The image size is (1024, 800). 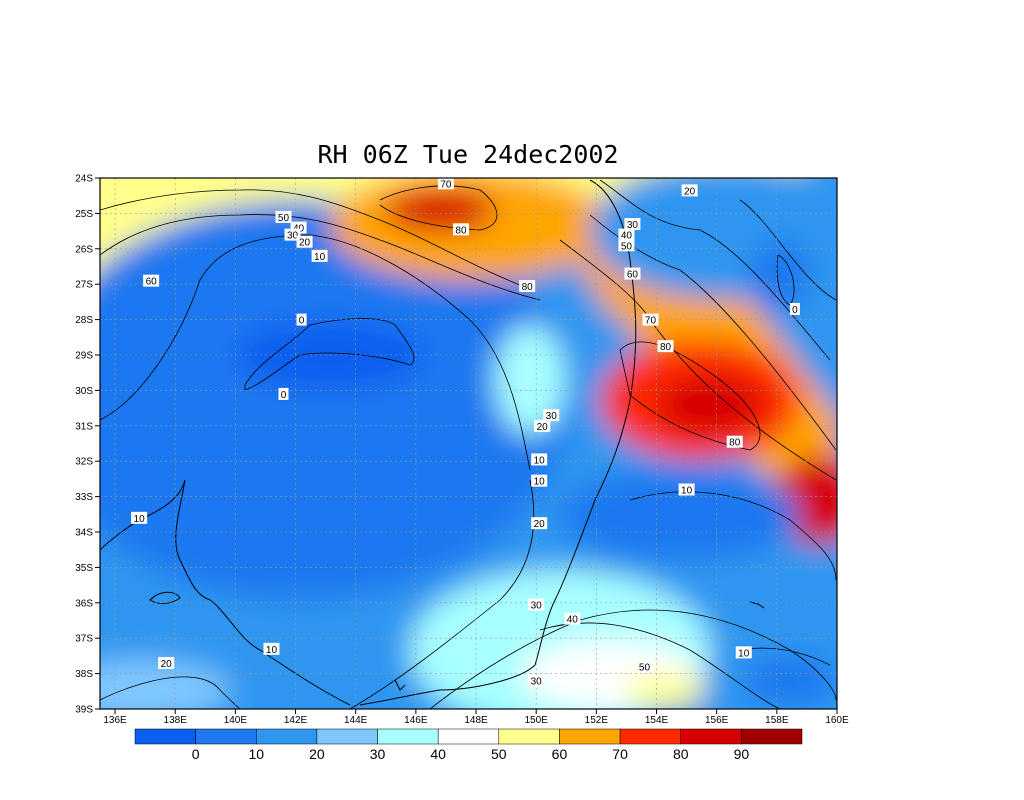 What do you see at coordinates (176, 720) in the screenshot?
I see `x-tick-label: 138E` at bounding box center [176, 720].